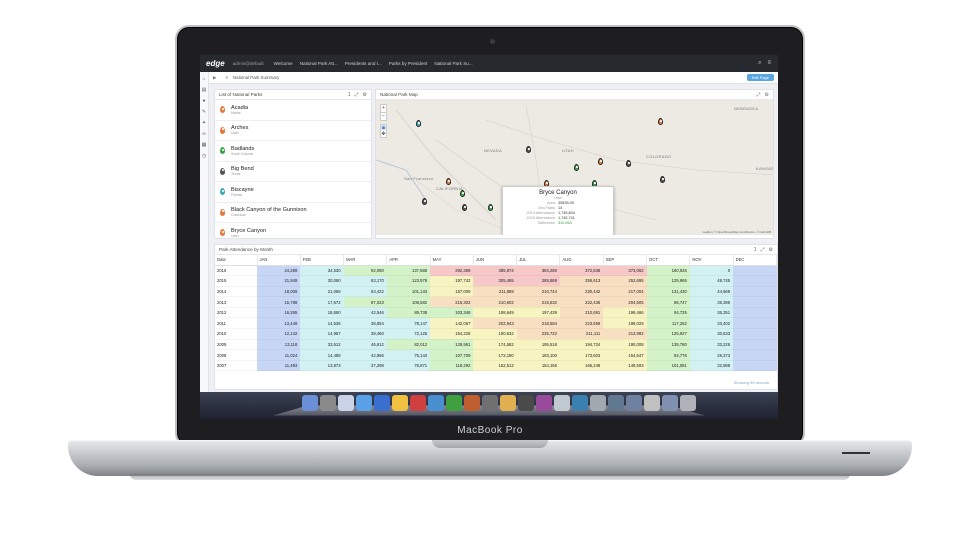  Describe the element at coordinates (383, 115) in the screenshot. I see `zoom-out-button: −` at that location.